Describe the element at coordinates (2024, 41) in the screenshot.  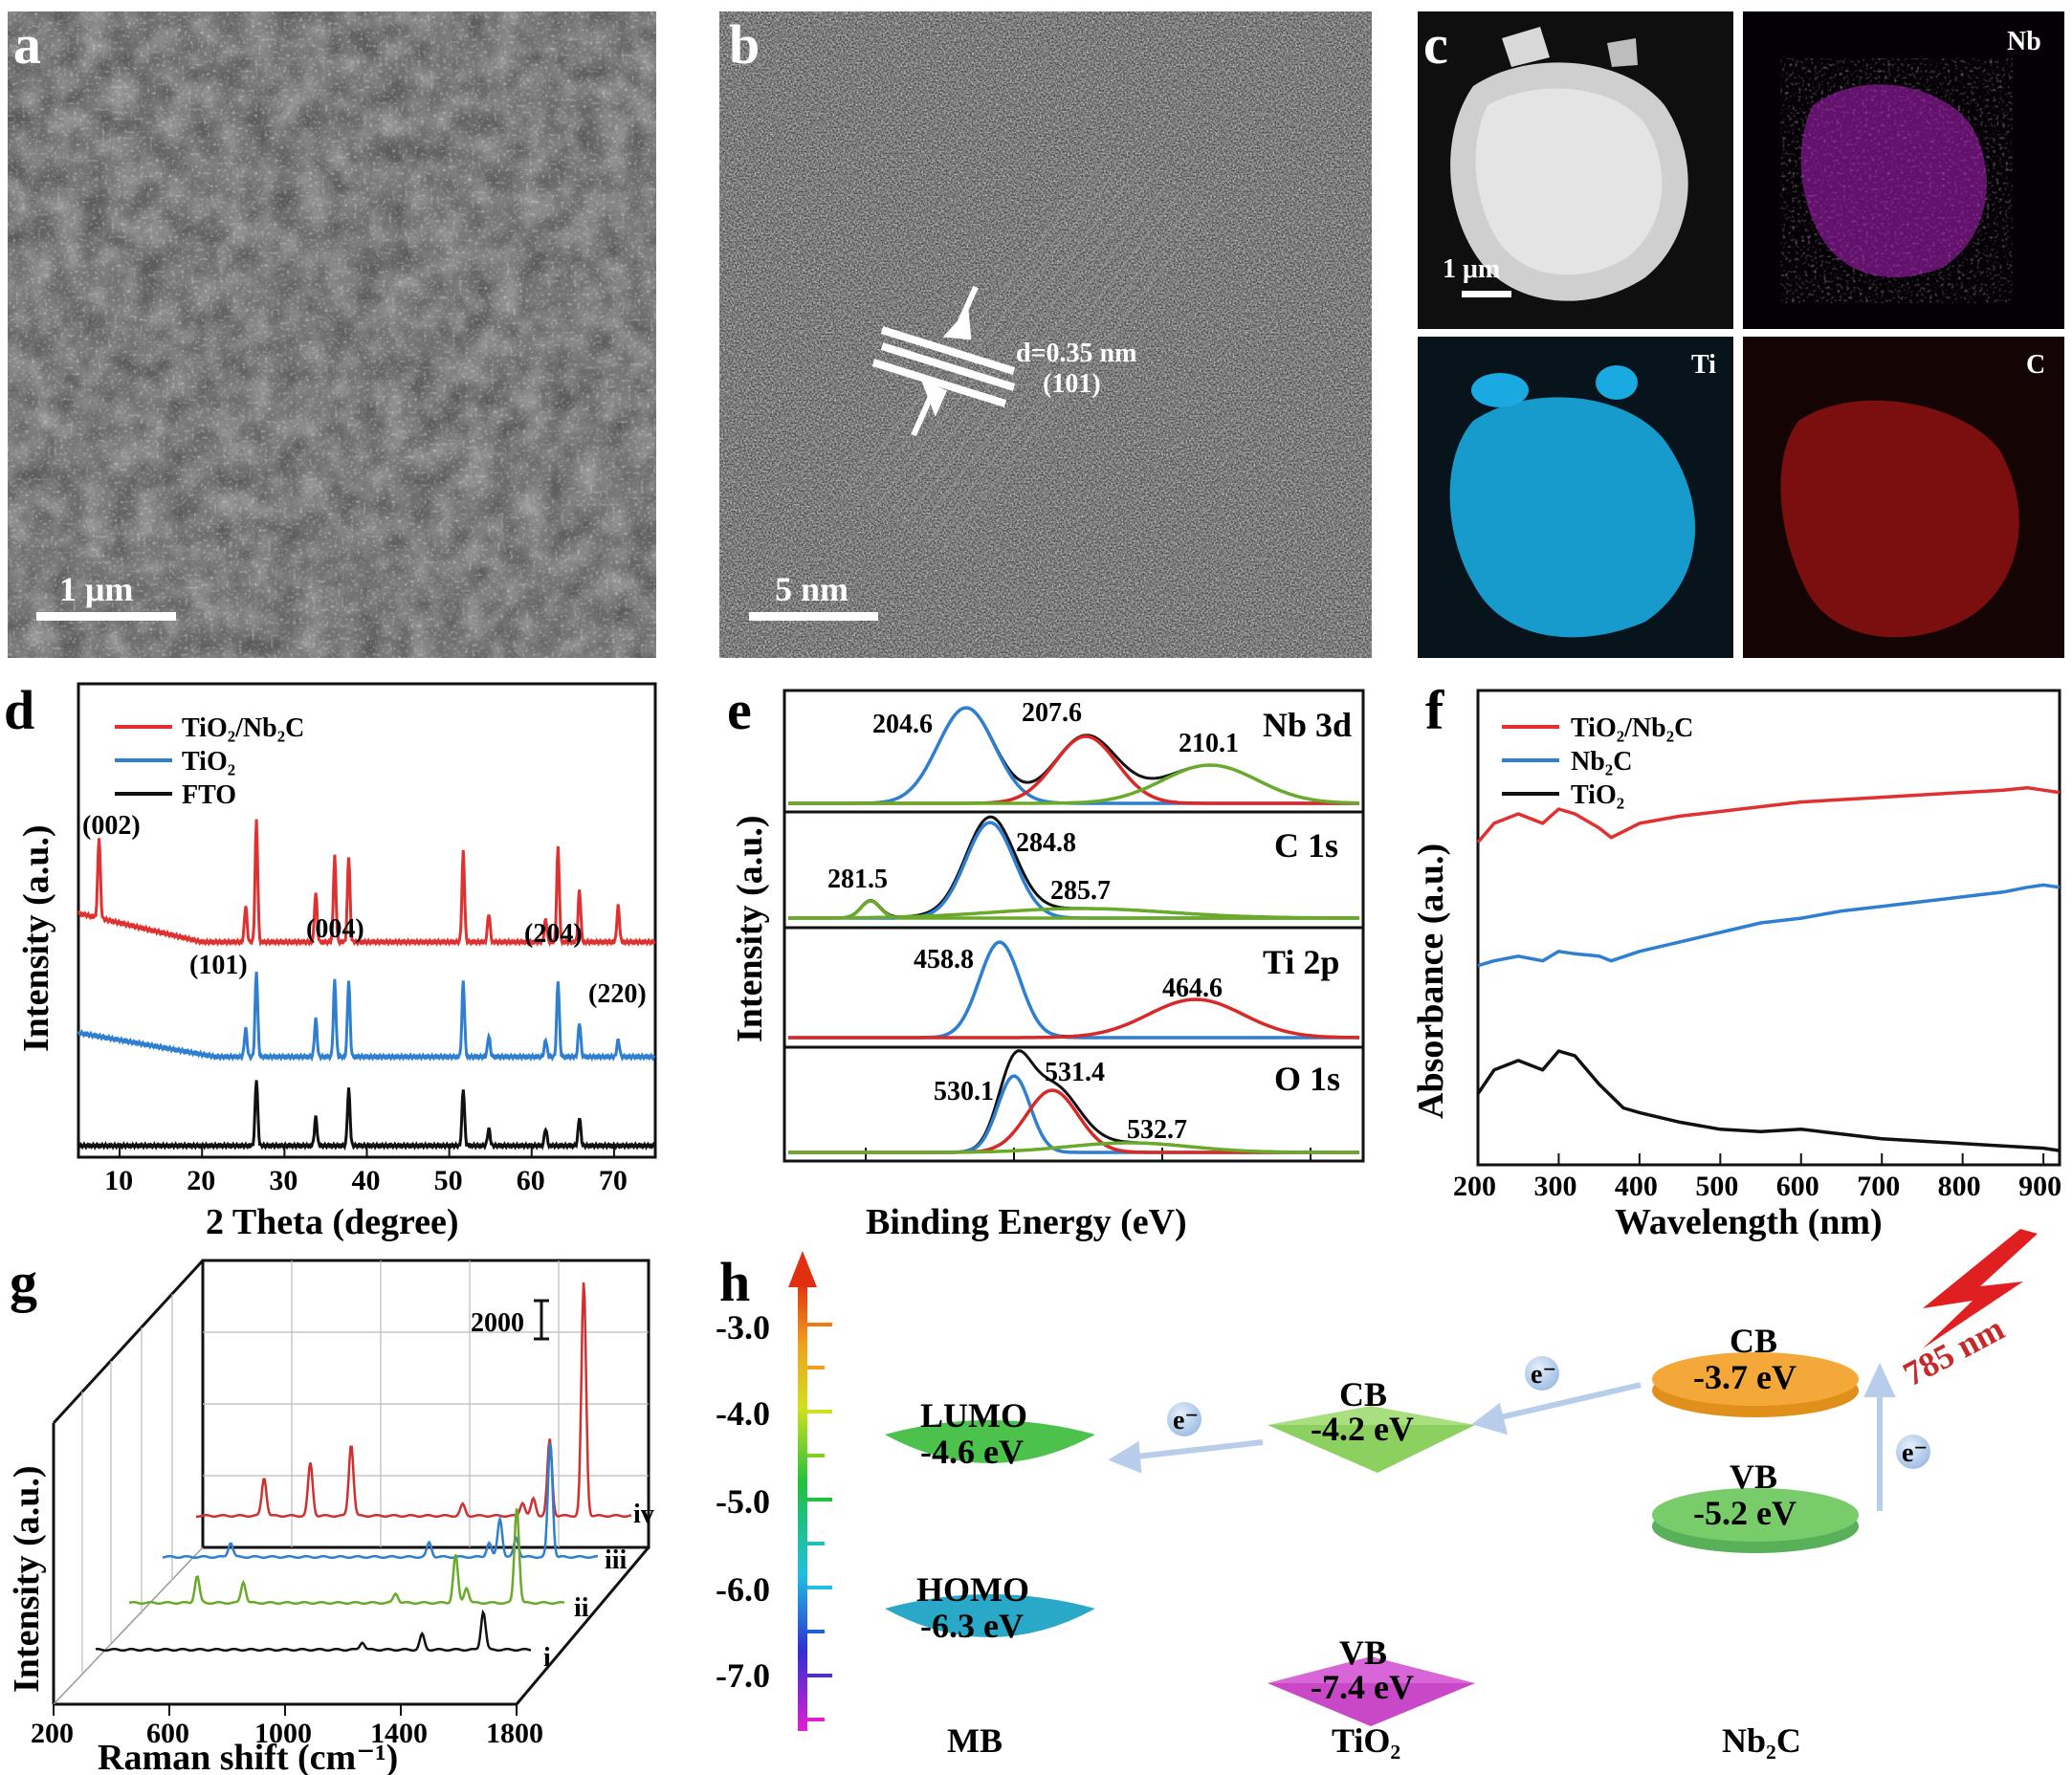
I see `nb-map-label: Nb` at that location.